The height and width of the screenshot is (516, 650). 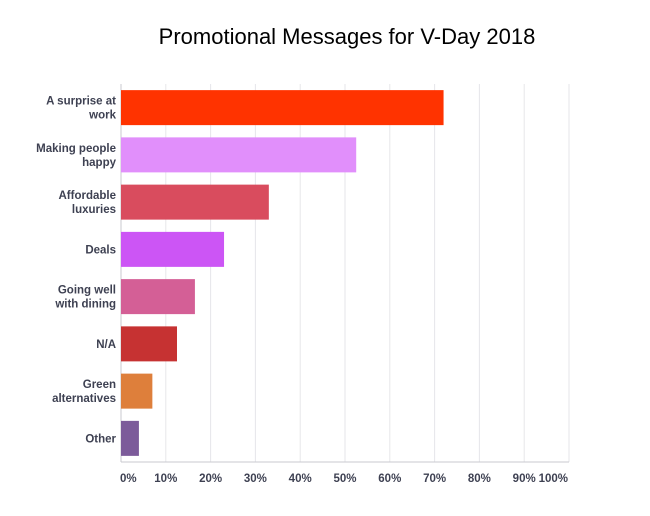 I want to click on x-tick-label: 80%, so click(x=479, y=479).